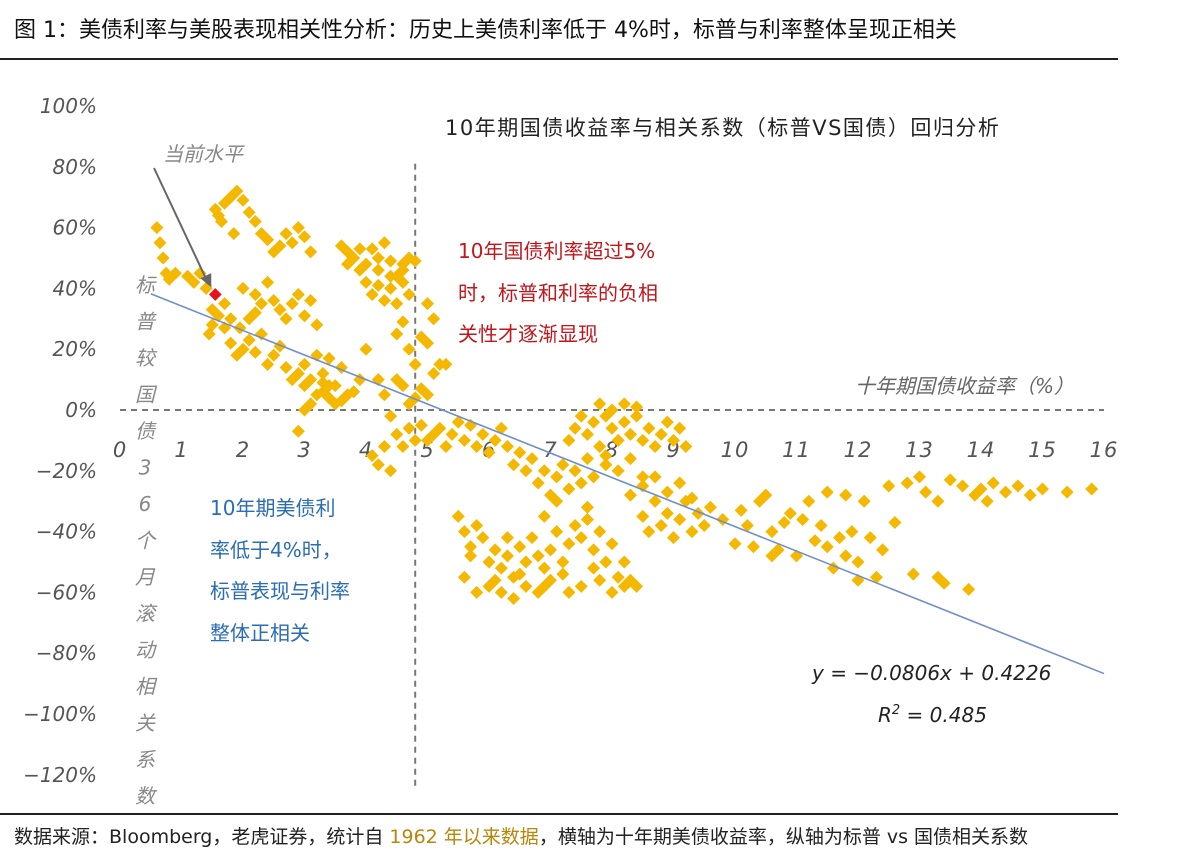 The height and width of the screenshot is (864, 1199). Describe the element at coordinates (735, 450) in the screenshot. I see `x-tick-label: 10` at that location.